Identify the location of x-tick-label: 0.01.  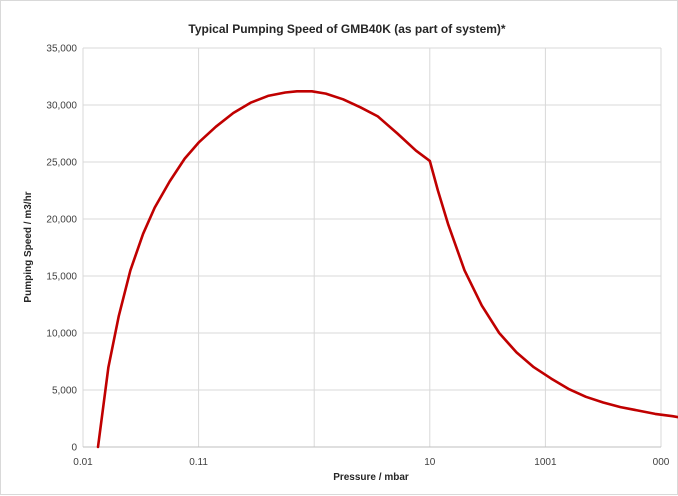
(83, 462).